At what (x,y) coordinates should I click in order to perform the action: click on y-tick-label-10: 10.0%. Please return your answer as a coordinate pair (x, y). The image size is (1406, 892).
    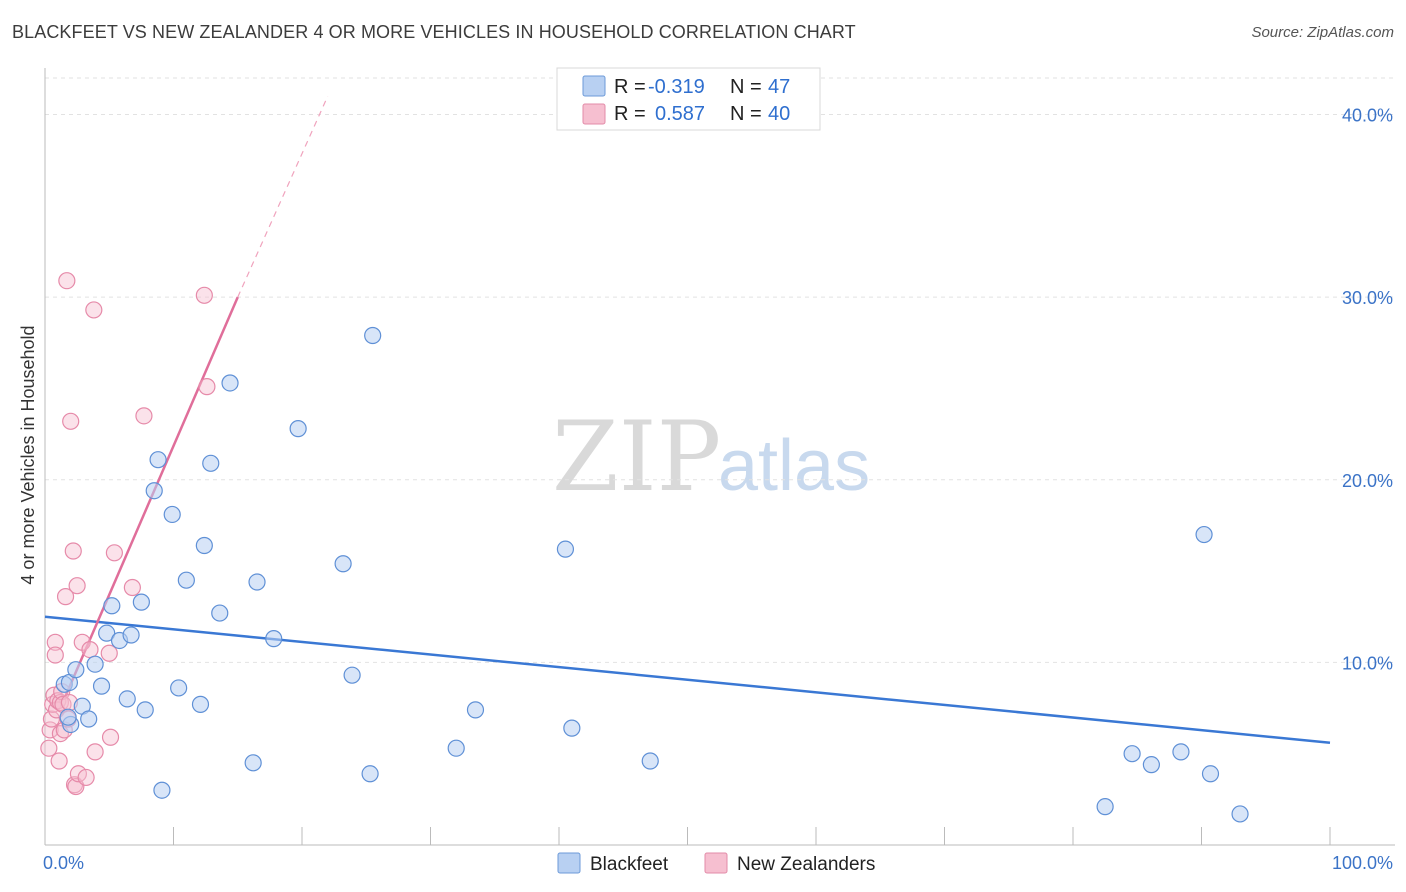
    Looking at the image, I should click on (1367, 663).